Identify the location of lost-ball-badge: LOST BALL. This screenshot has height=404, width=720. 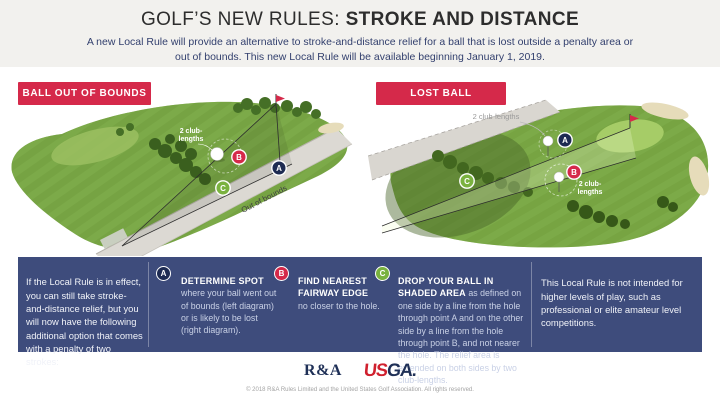
(441, 93).